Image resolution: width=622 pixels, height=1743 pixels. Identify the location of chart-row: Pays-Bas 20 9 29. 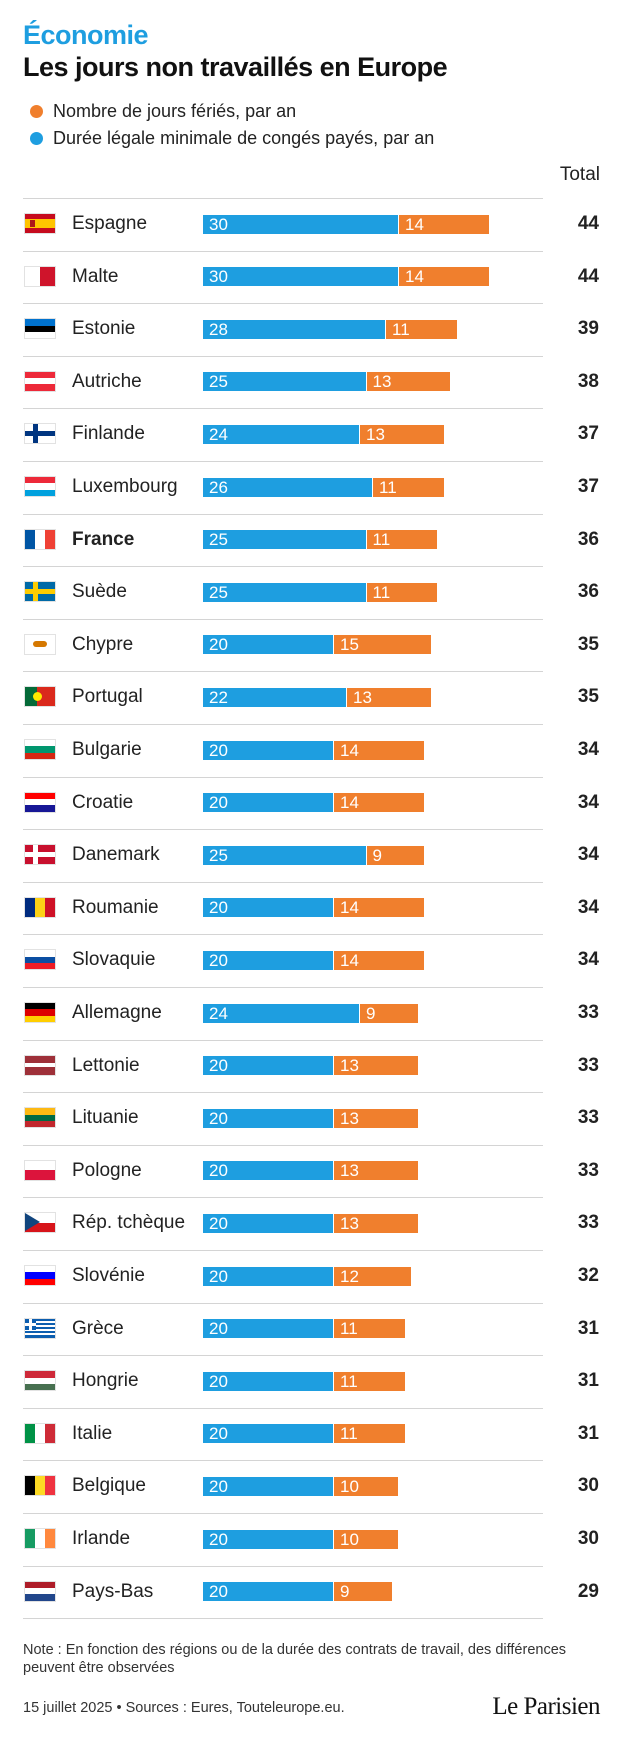
(311, 1591).